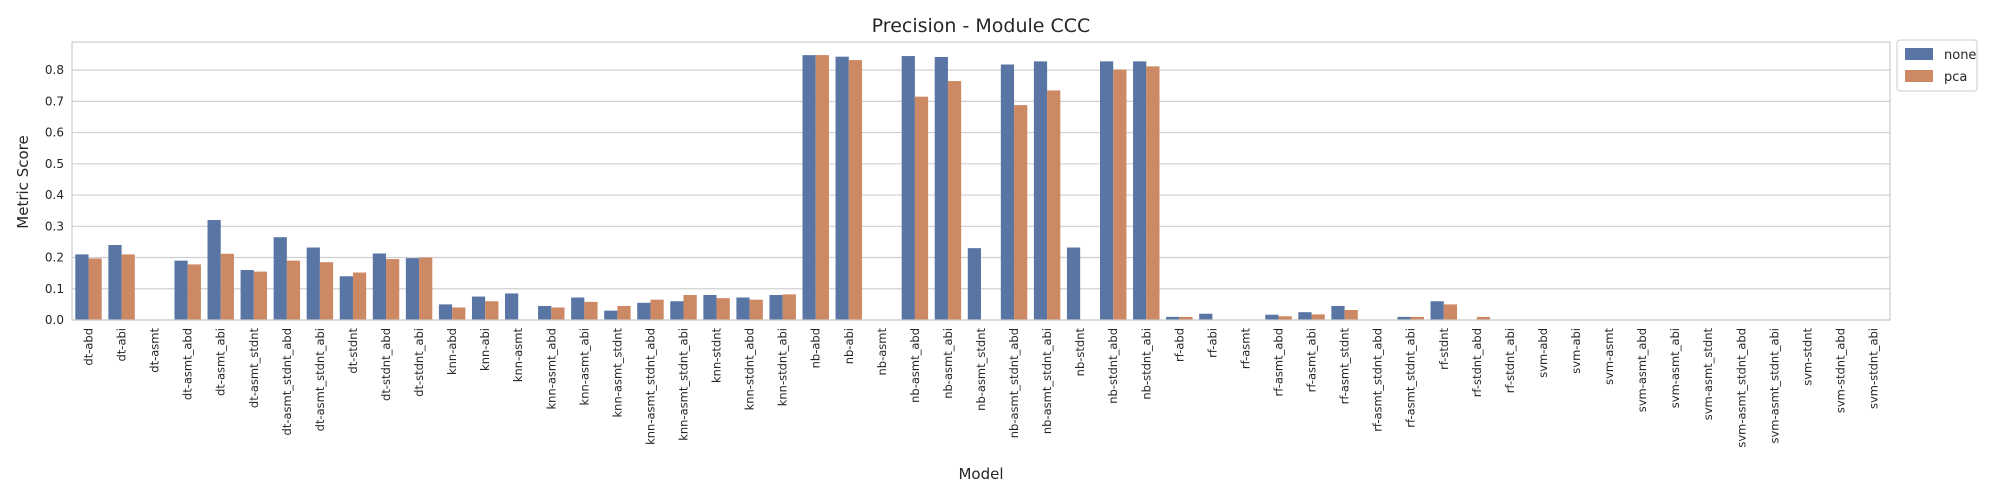 Image resolution: width=2000 pixels, height=504 pixels. What do you see at coordinates (1741, 388) in the screenshot?
I see `x-tick-label: svm-asmt_stdnt_abd` at bounding box center [1741, 388].